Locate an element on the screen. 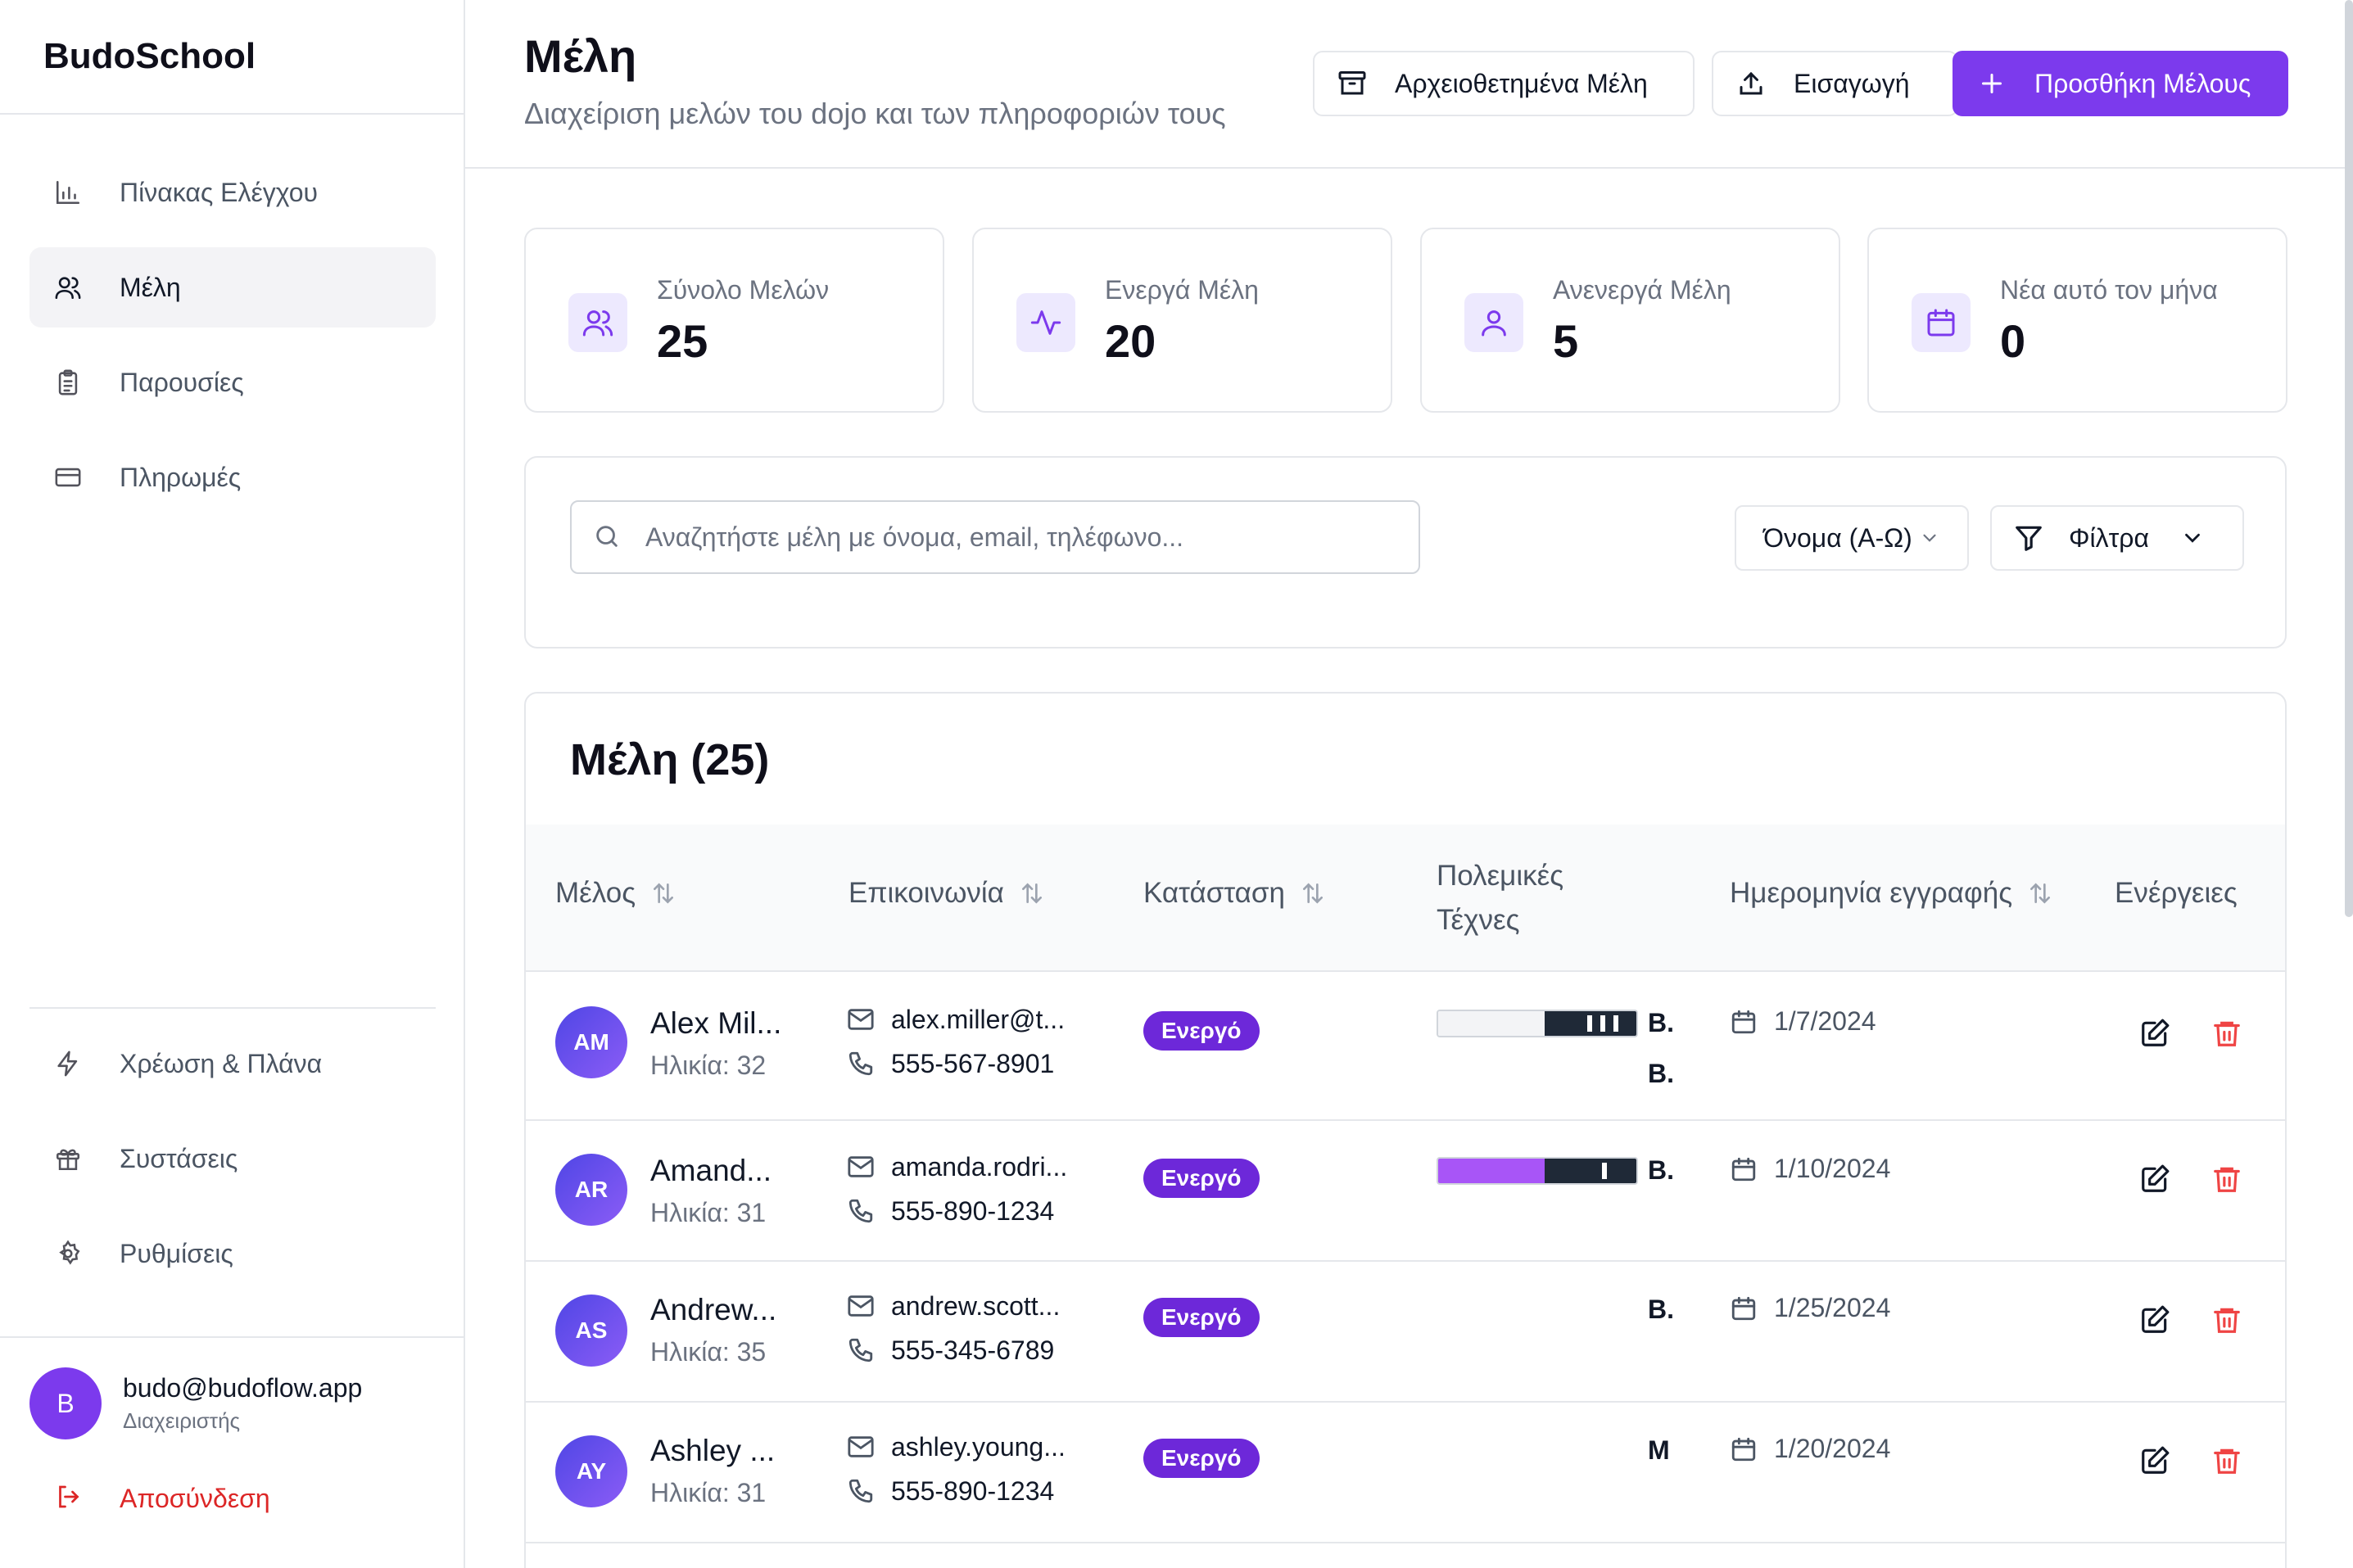  stat-label: Νέα αυτό τον μήνα is located at coordinates (2109, 290).